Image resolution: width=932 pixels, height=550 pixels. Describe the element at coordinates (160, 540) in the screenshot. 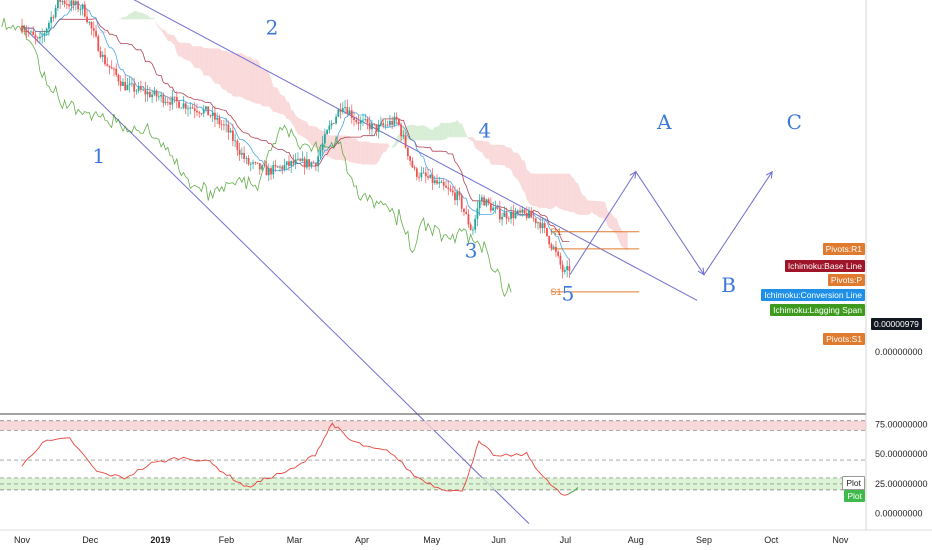

I see `time-tick-label: 2019` at that location.